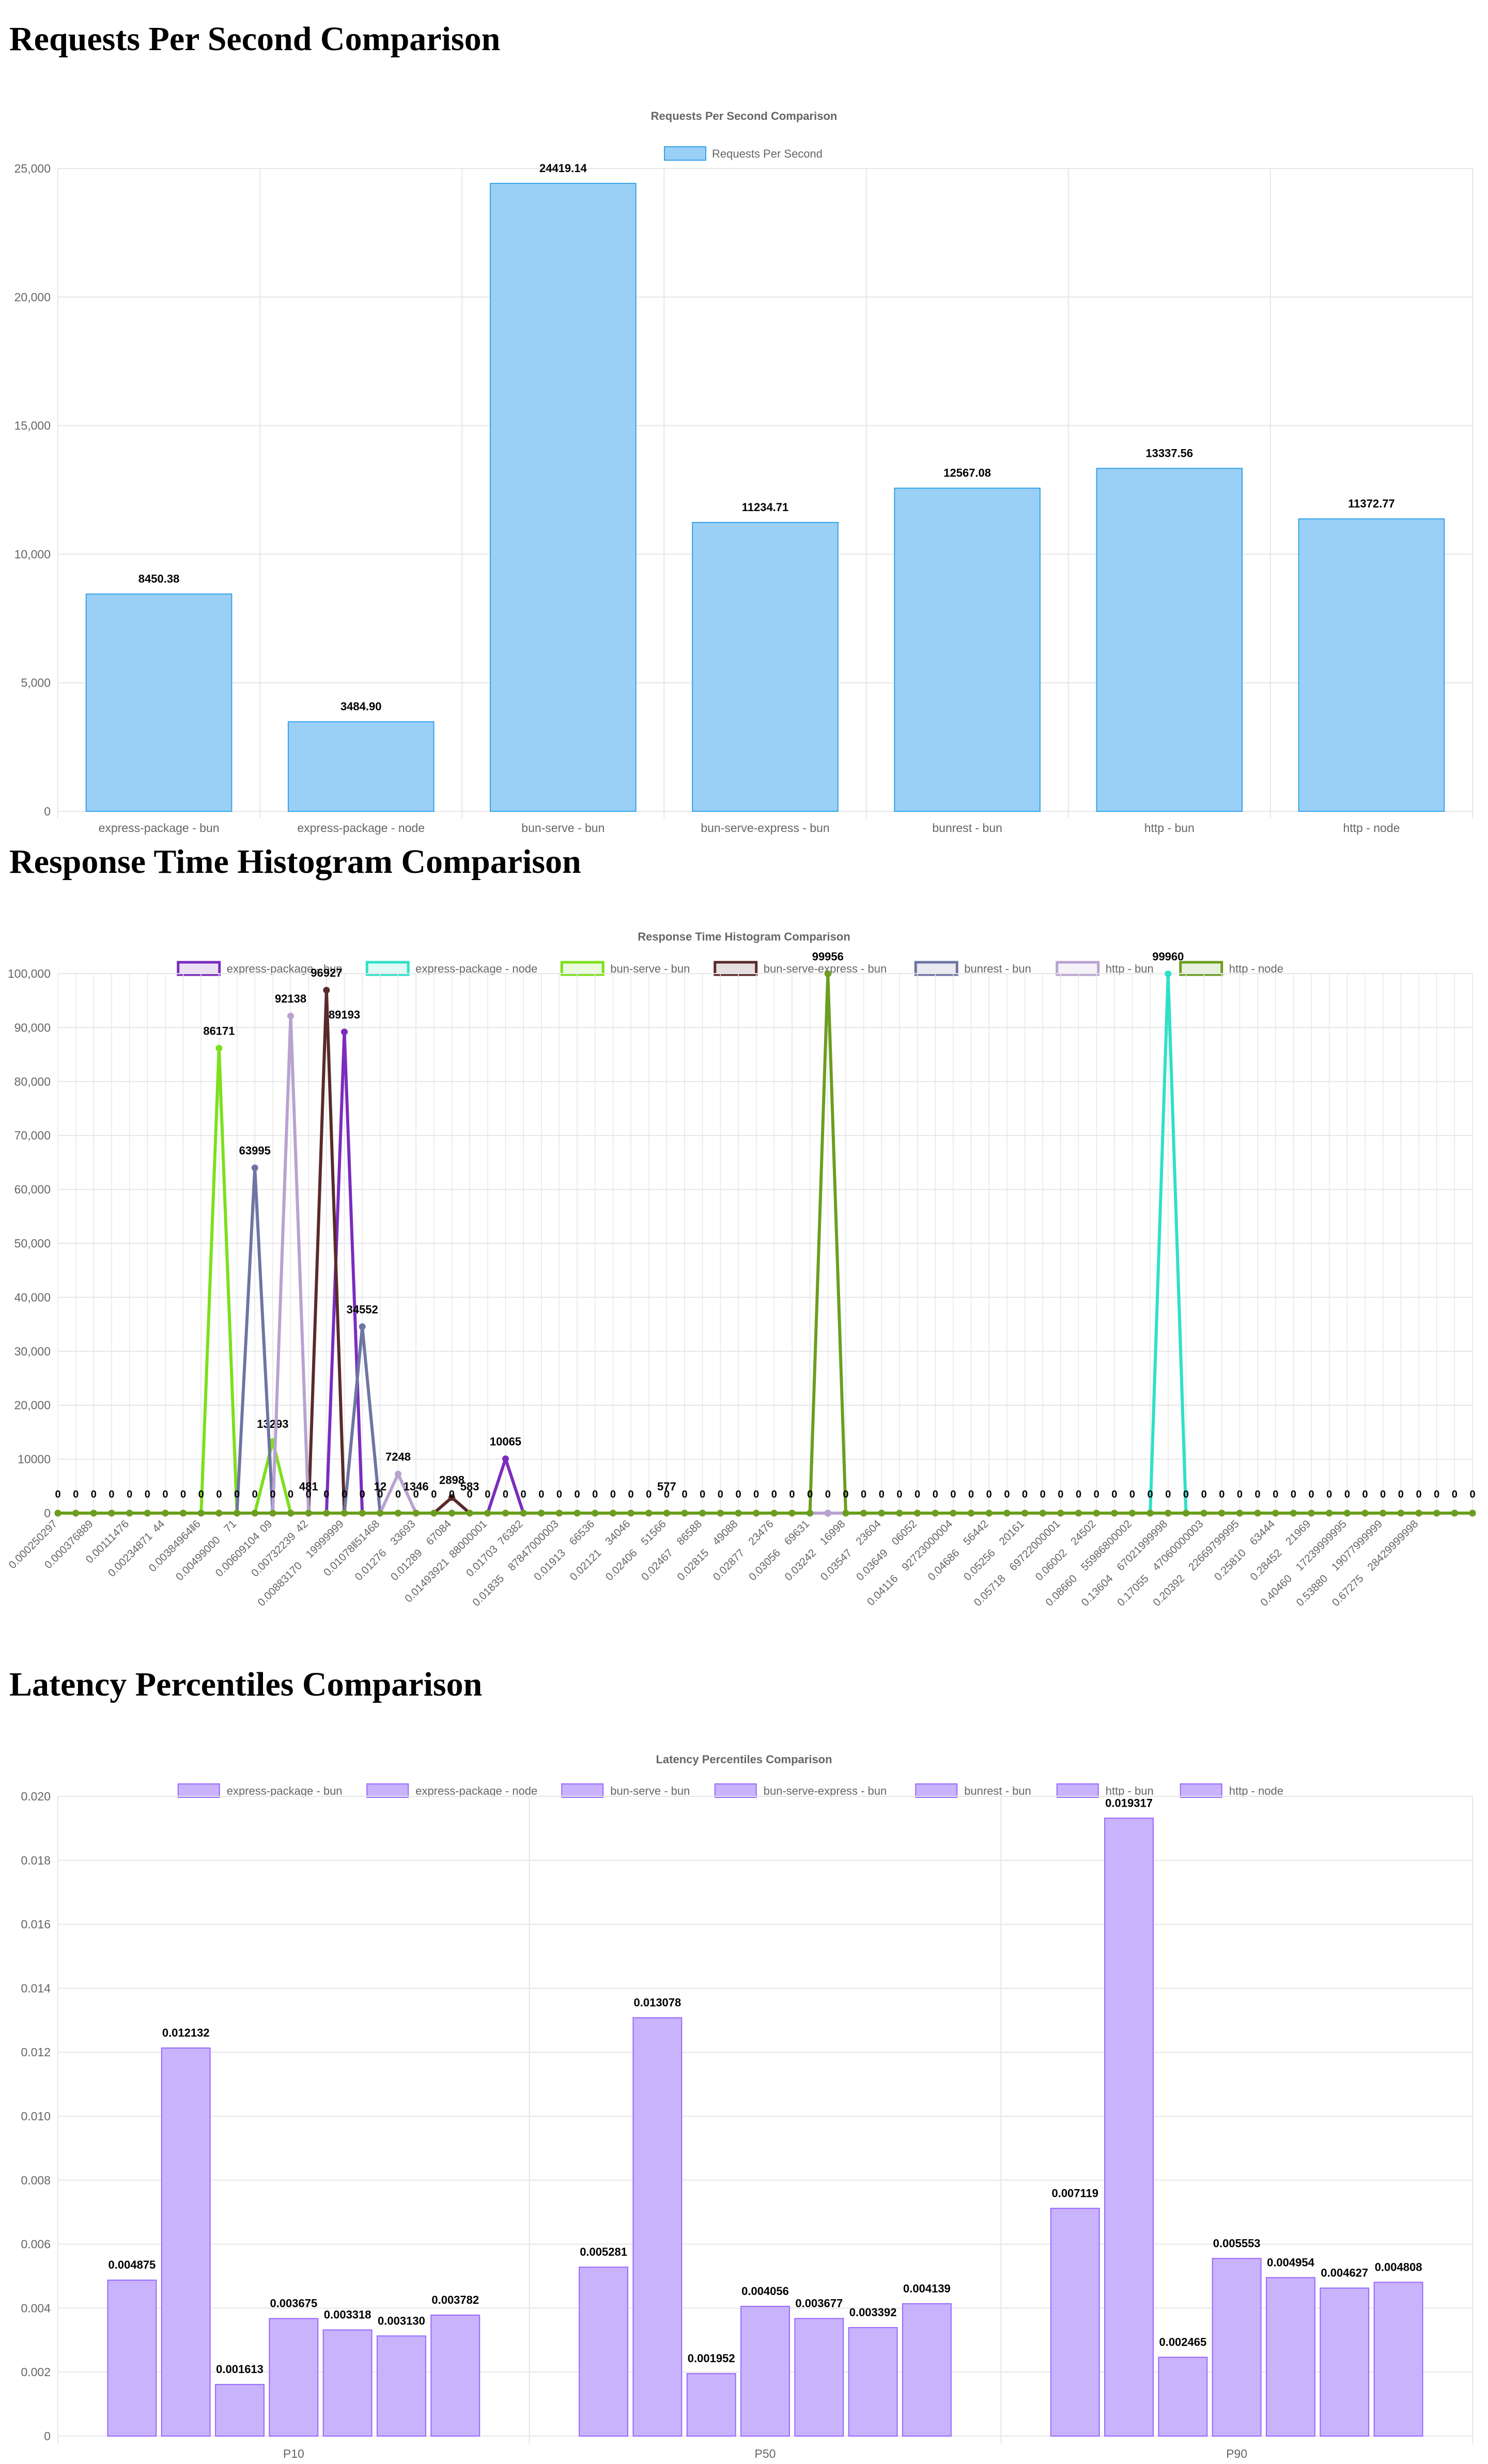  What do you see at coordinates (744, 937) in the screenshot?
I see `chart-title: Response Time Histogram Comparison` at bounding box center [744, 937].